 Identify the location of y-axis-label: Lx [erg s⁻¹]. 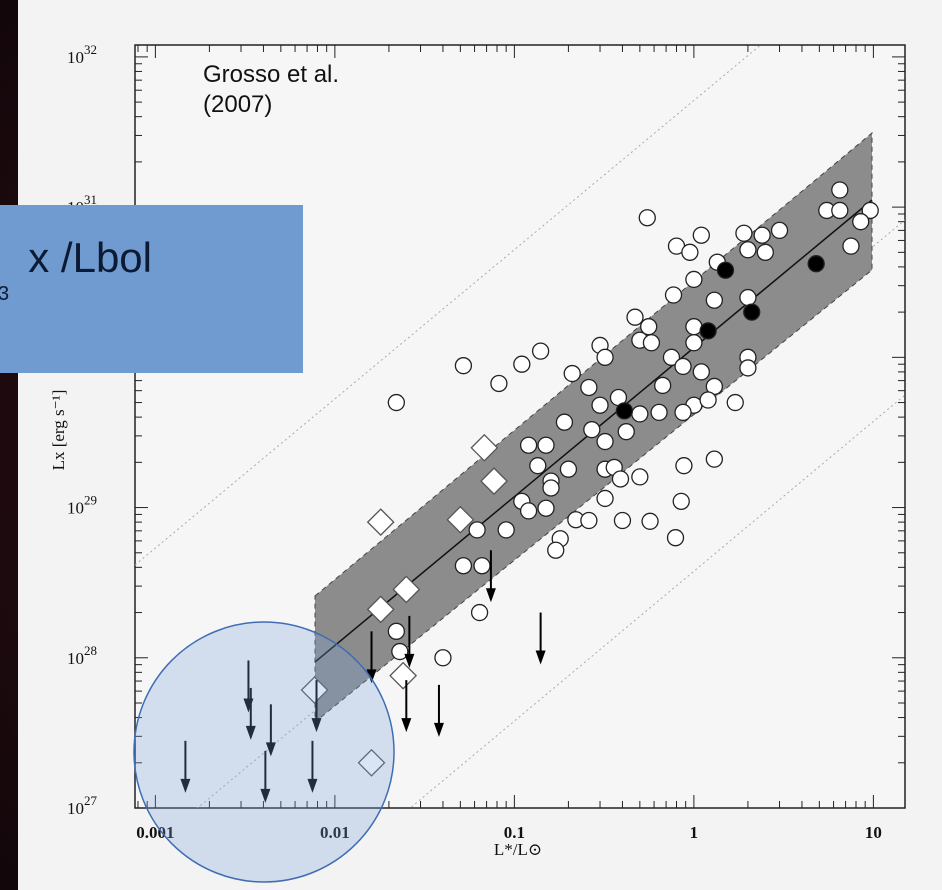
(58, 430).